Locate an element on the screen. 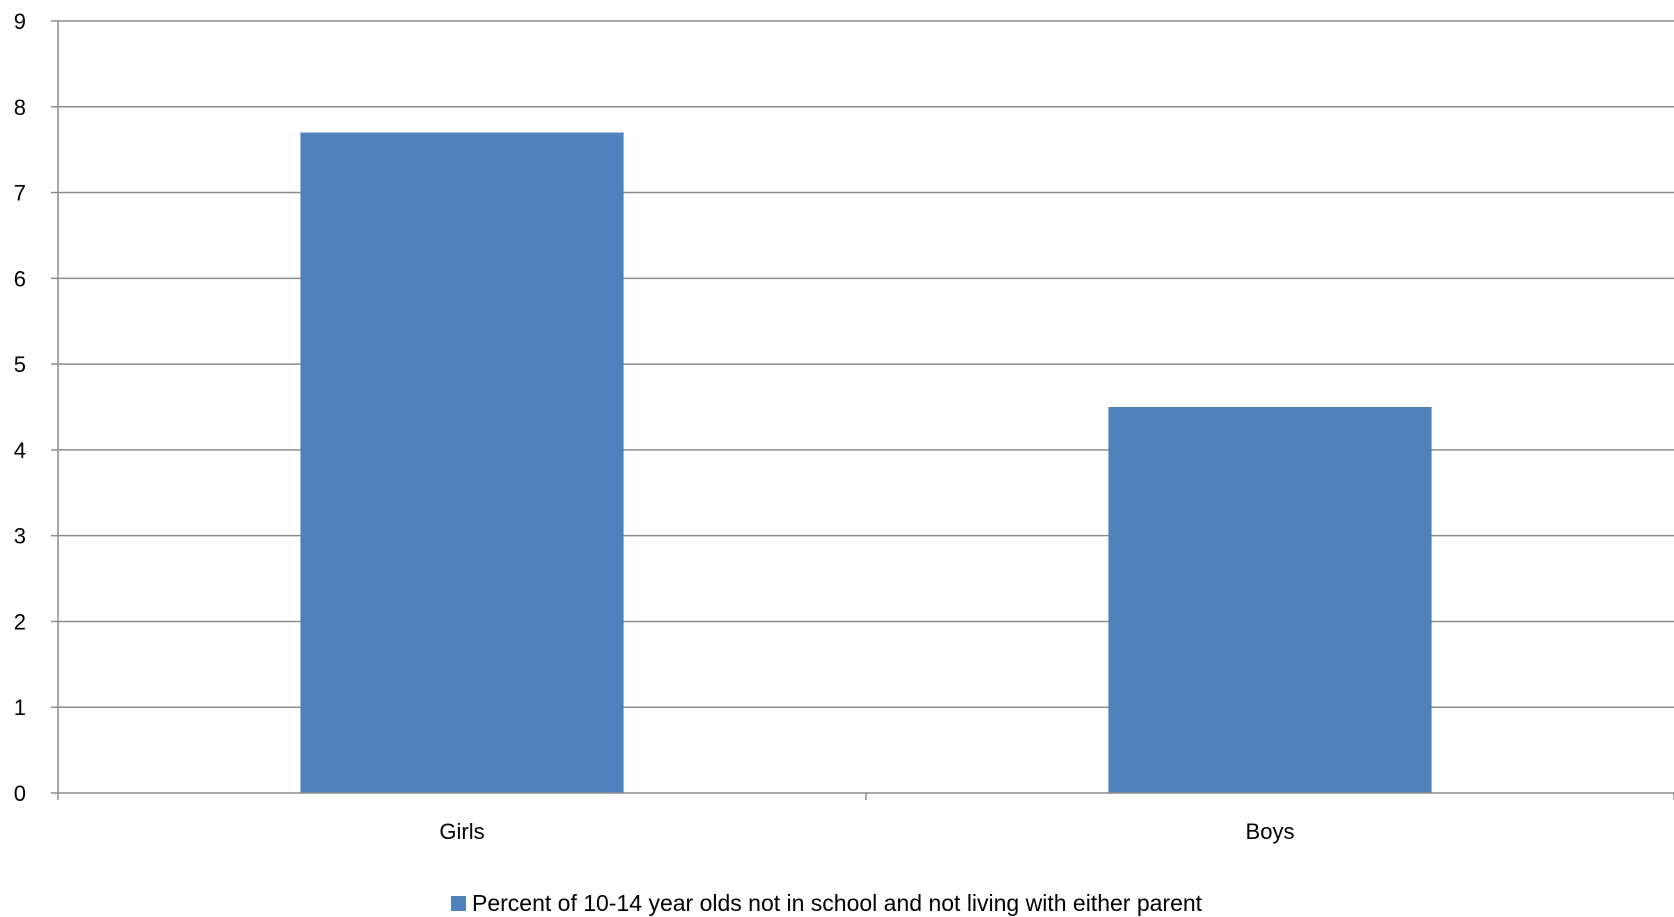  bar-boys is located at coordinates (1270, 600).